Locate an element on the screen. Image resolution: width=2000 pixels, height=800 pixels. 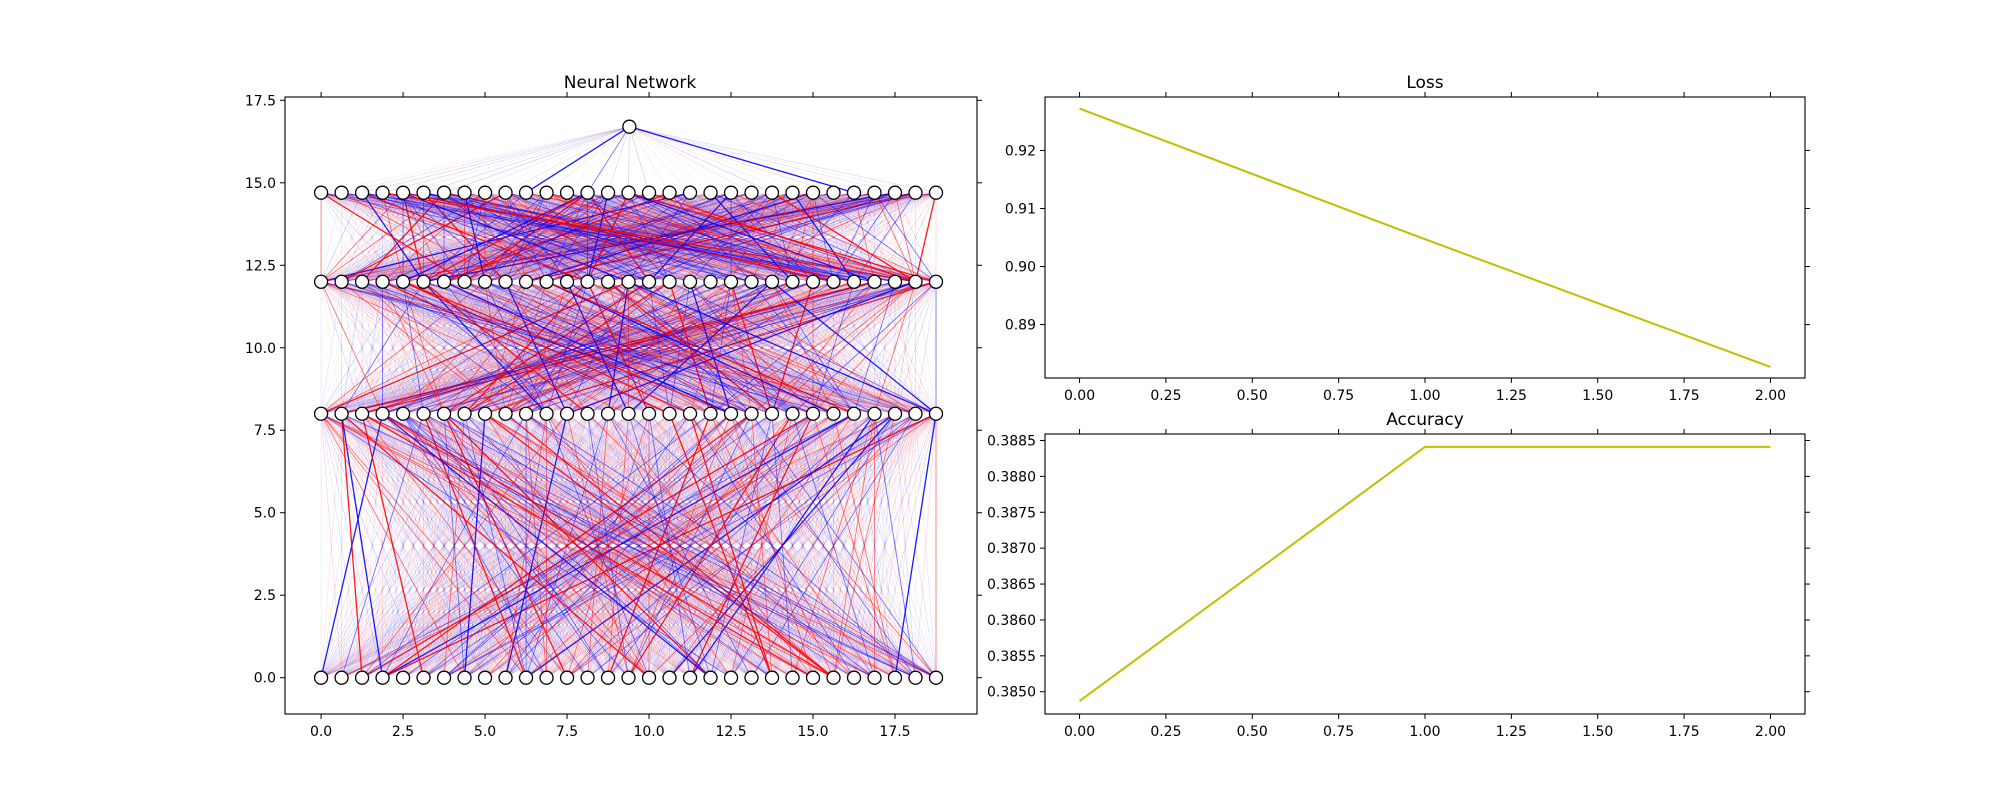
accuracy-ytick-label: 0.3875 is located at coordinates (1011, 513).